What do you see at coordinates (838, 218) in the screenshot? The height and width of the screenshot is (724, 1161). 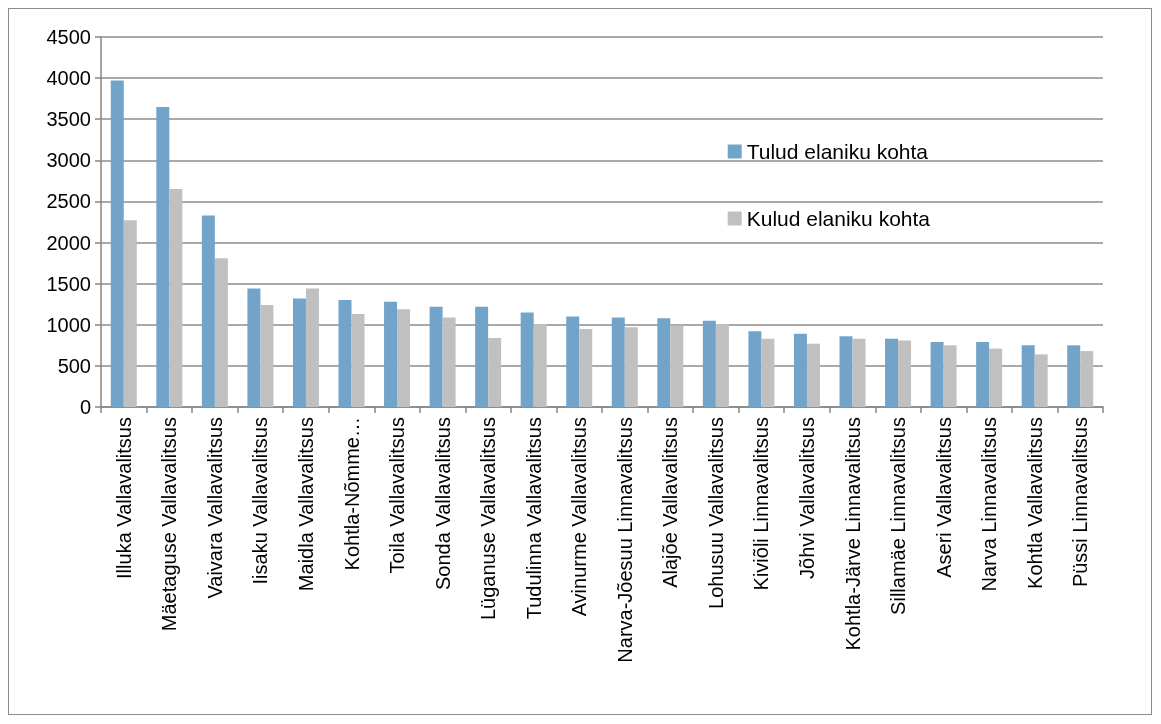 I see `legend-label: Kulud elaniku kohta` at bounding box center [838, 218].